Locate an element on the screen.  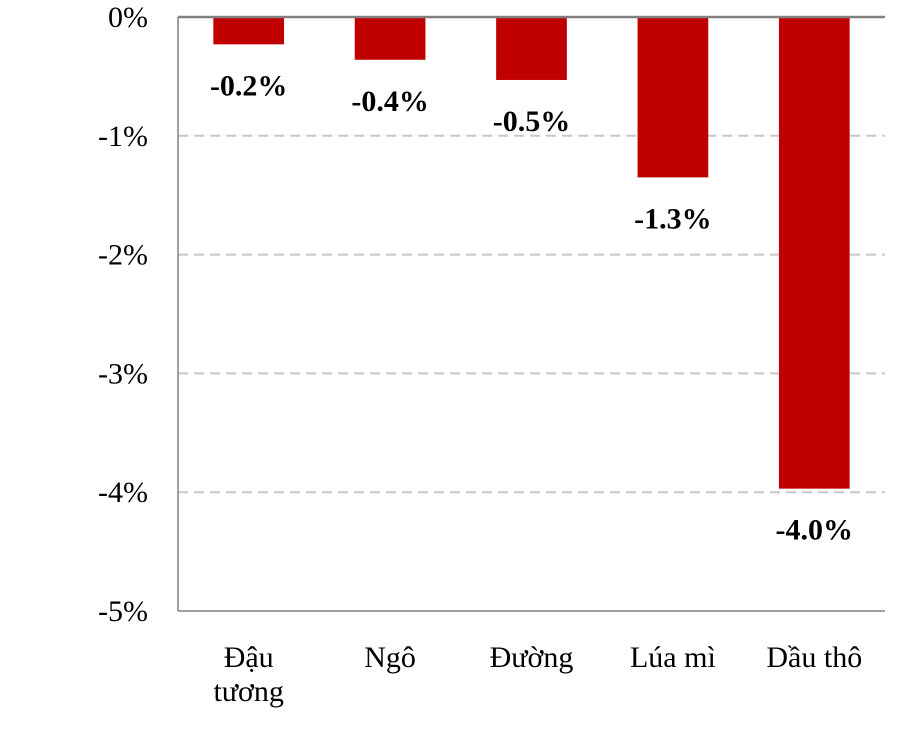
category-label: Ngô is located at coordinates (390, 657).